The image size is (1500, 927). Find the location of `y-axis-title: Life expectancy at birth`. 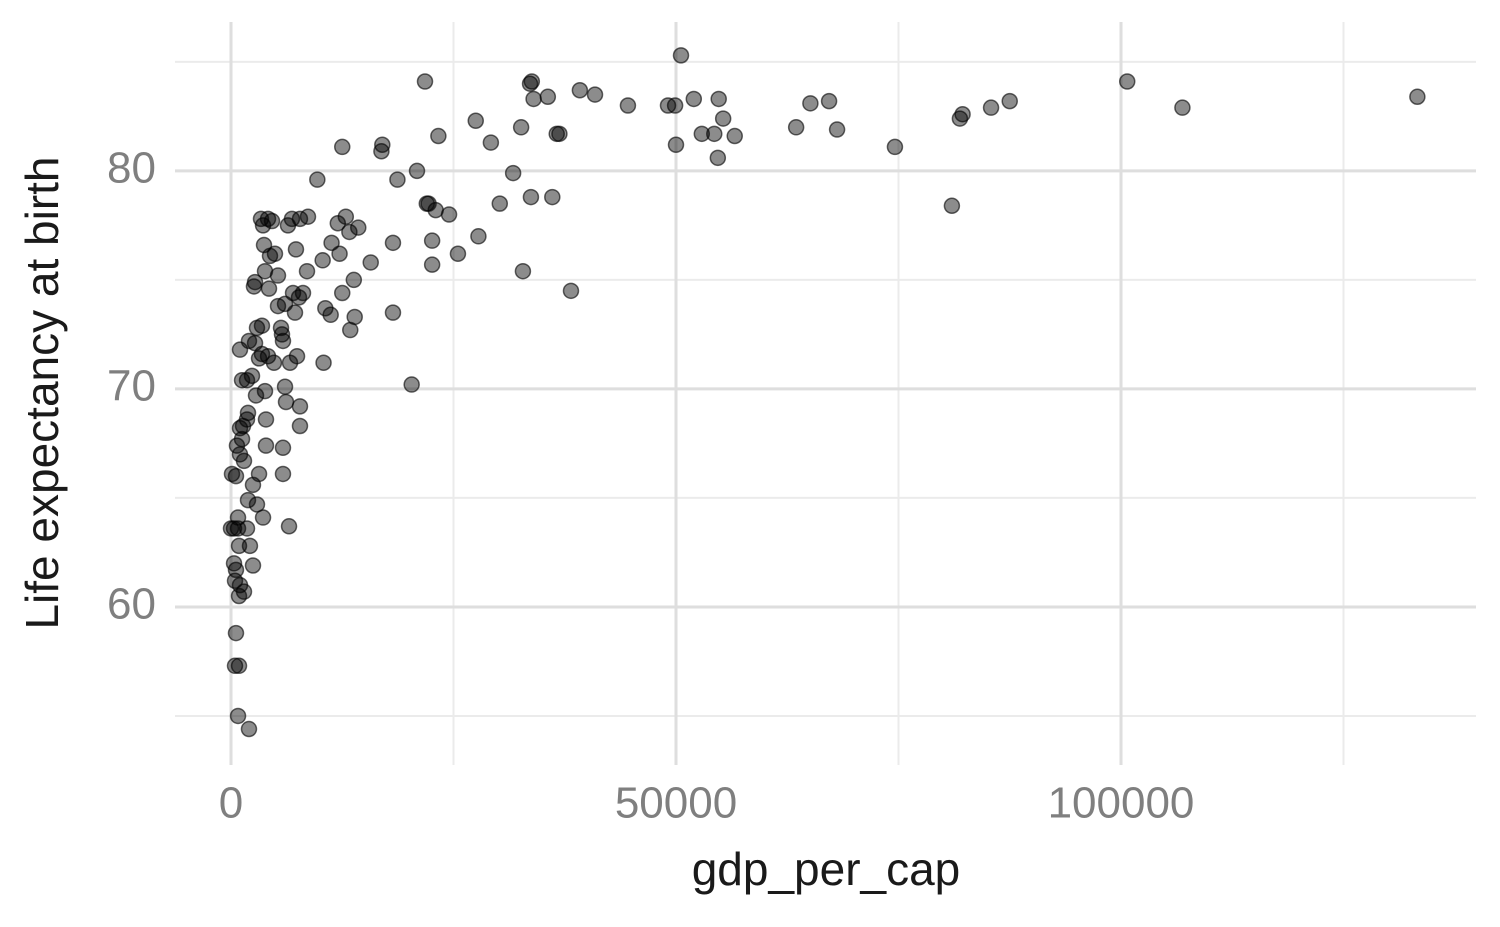

y-axis-title: Life expectancy at birth is located at coordinates (42, 392).